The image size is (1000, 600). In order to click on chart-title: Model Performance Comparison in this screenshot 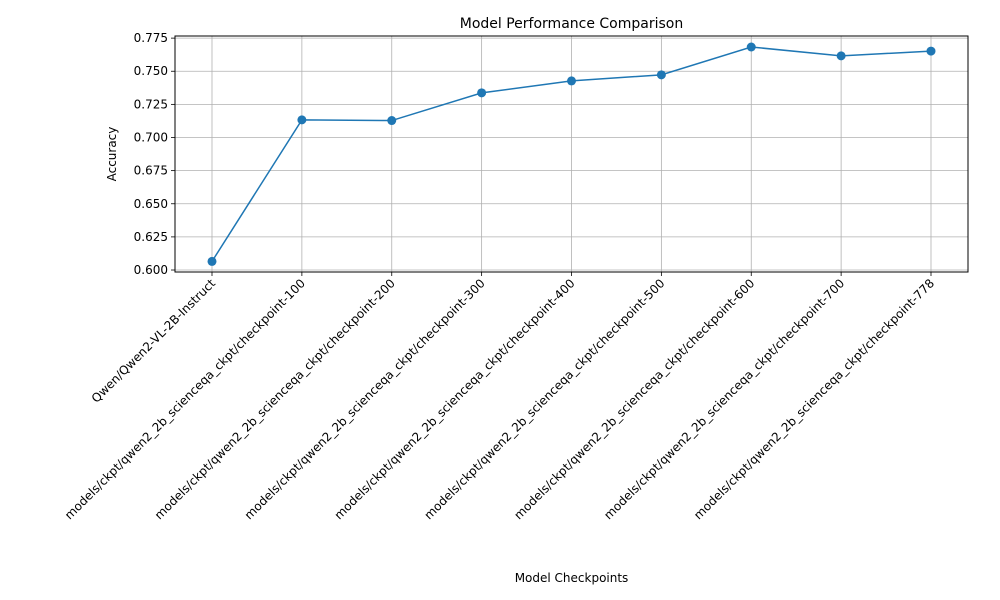, I will do `click(571, 24)`.